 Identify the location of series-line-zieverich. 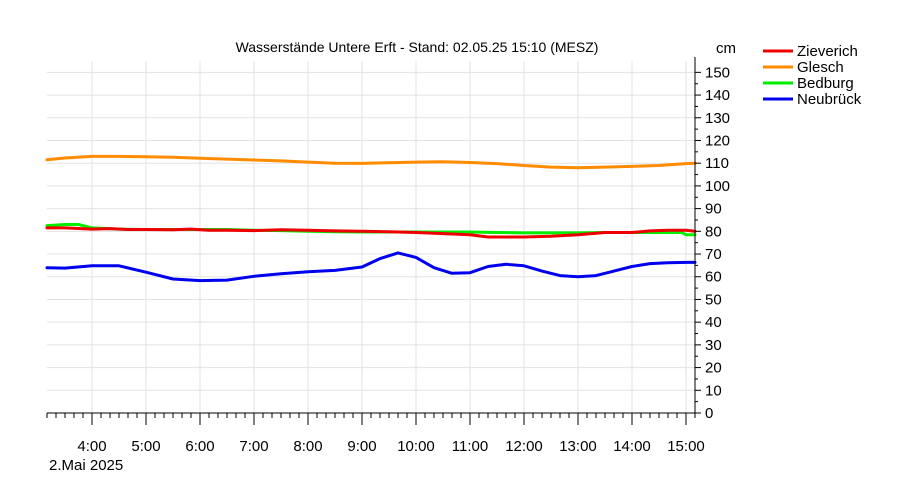
(371, 232).